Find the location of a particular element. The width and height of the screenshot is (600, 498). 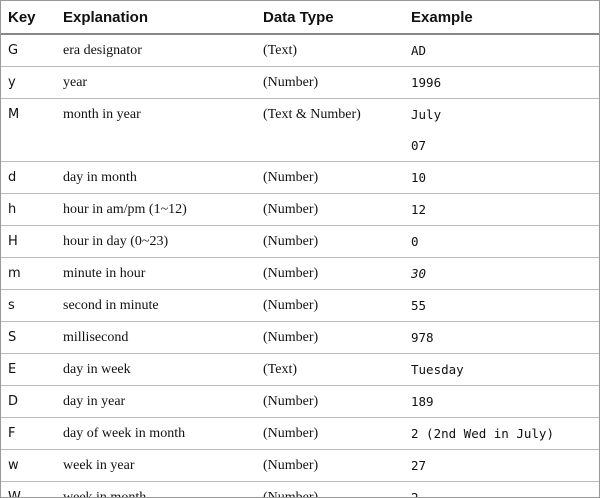

table-cell: AD is located at coordinates (505, 50).